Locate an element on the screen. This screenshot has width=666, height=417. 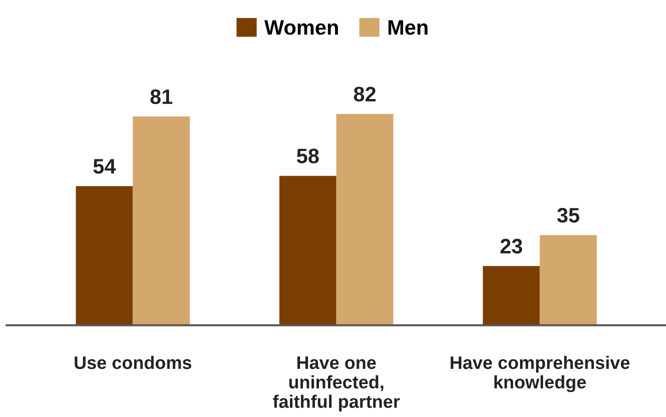
data-label: 58 is located at coordinates (307, 156).